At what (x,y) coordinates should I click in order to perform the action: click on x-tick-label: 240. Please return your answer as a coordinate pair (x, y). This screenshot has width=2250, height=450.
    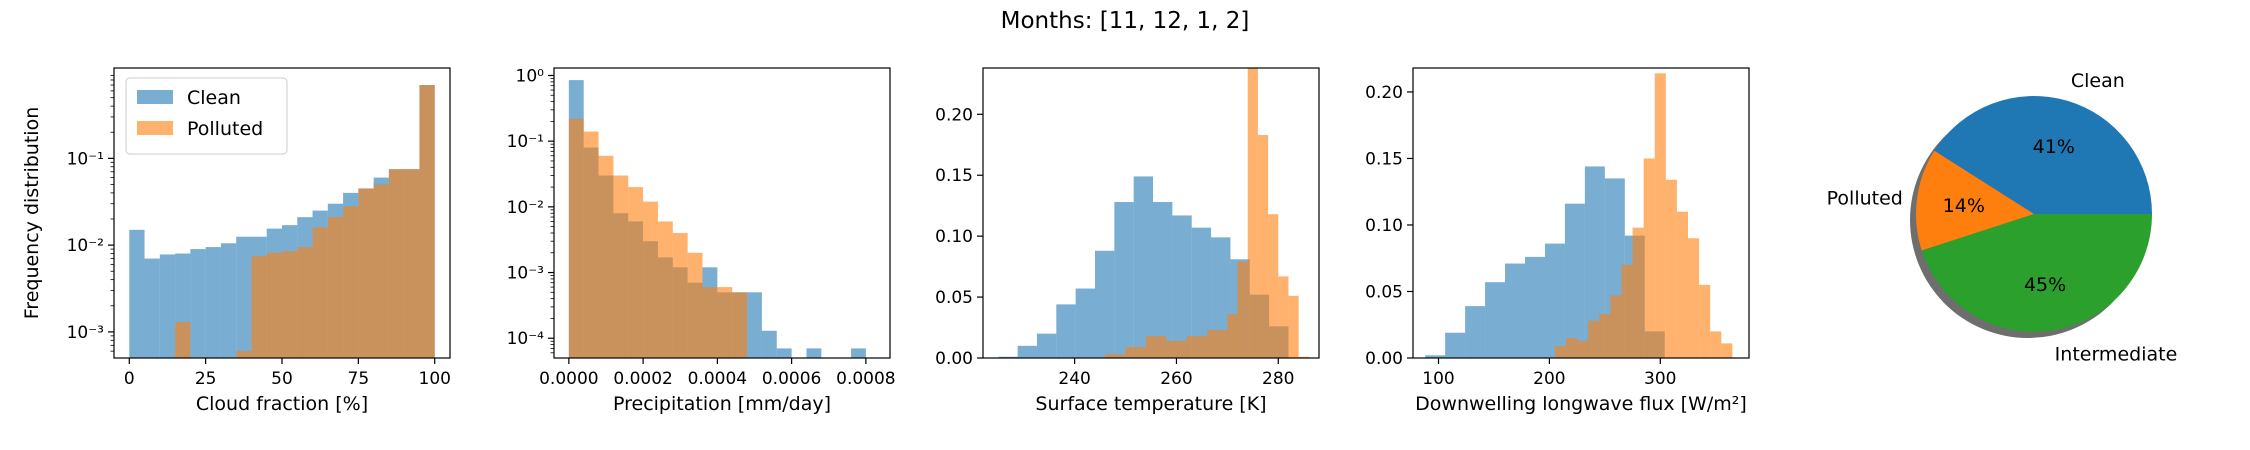
    Looking at the image, I should click on (1074, 379).